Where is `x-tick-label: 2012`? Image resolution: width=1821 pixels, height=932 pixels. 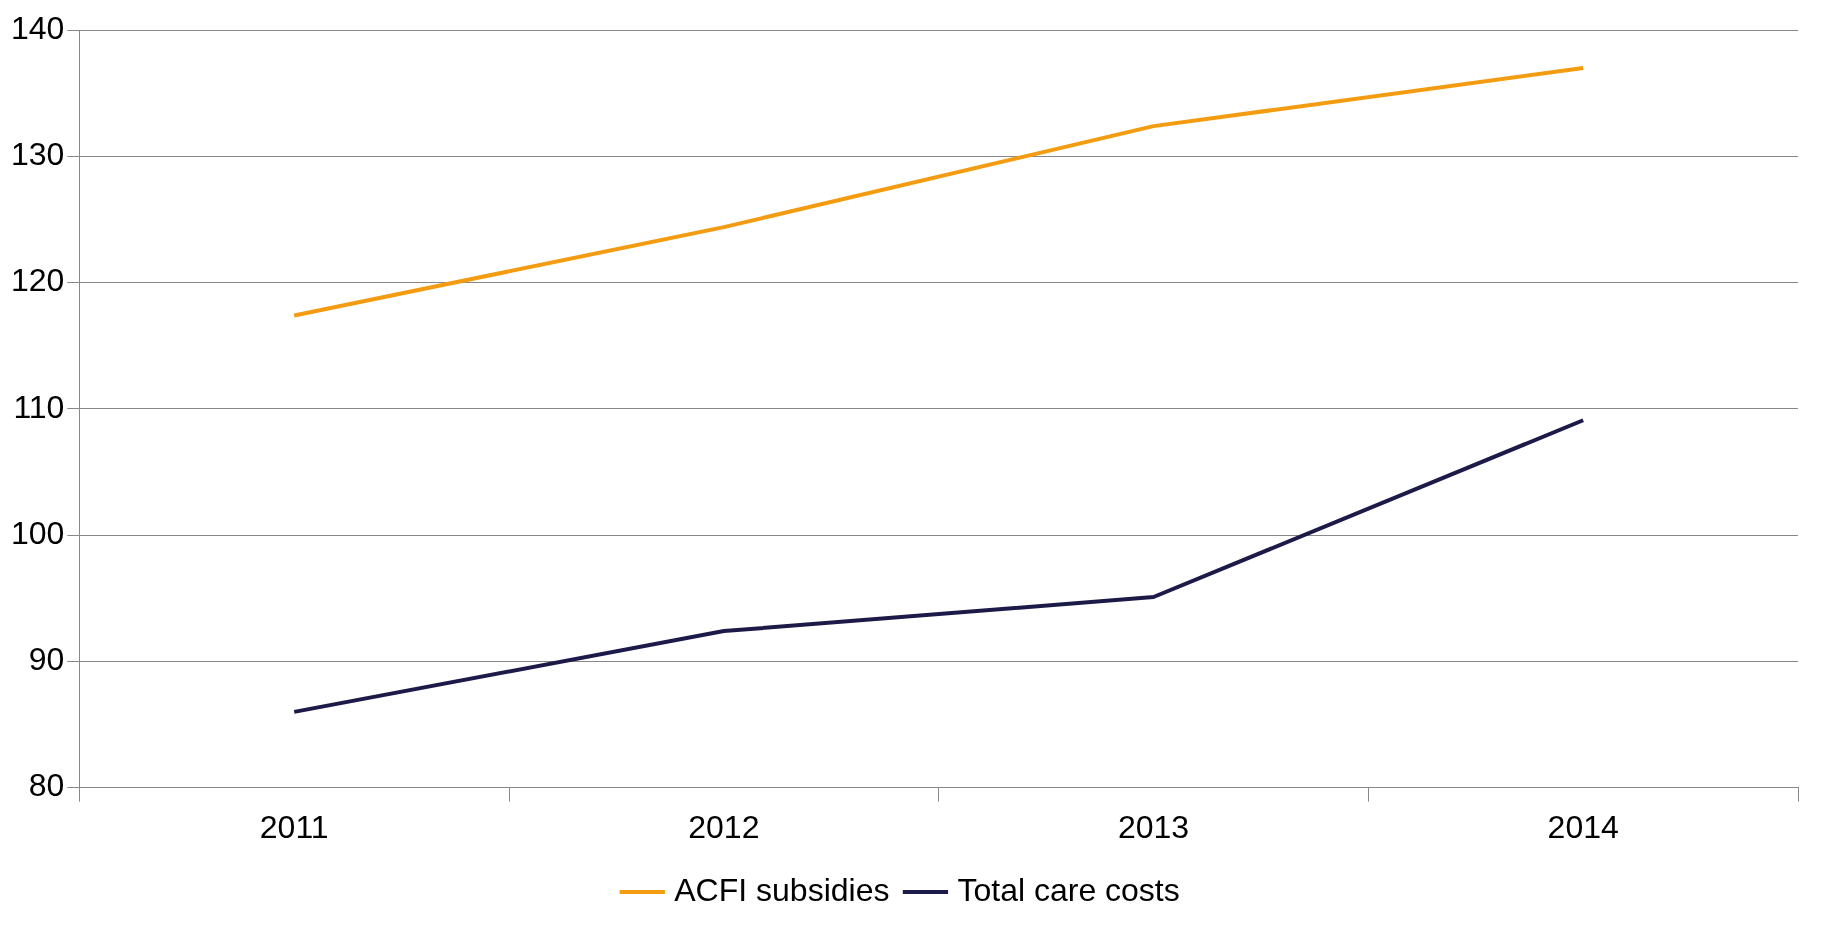
x-tick-label: 2012 is located at coordinates (724, 826).